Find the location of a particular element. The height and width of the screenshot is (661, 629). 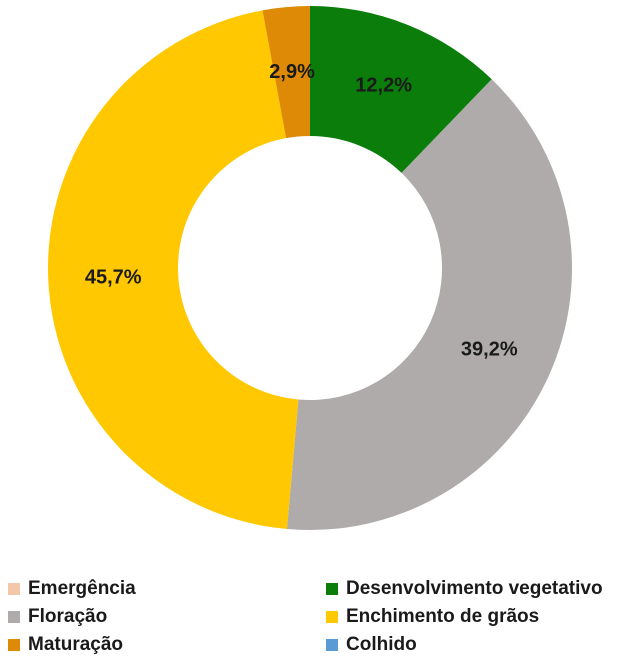

legend-label: Enchimento de grãos is located at coordinates (443, 616).